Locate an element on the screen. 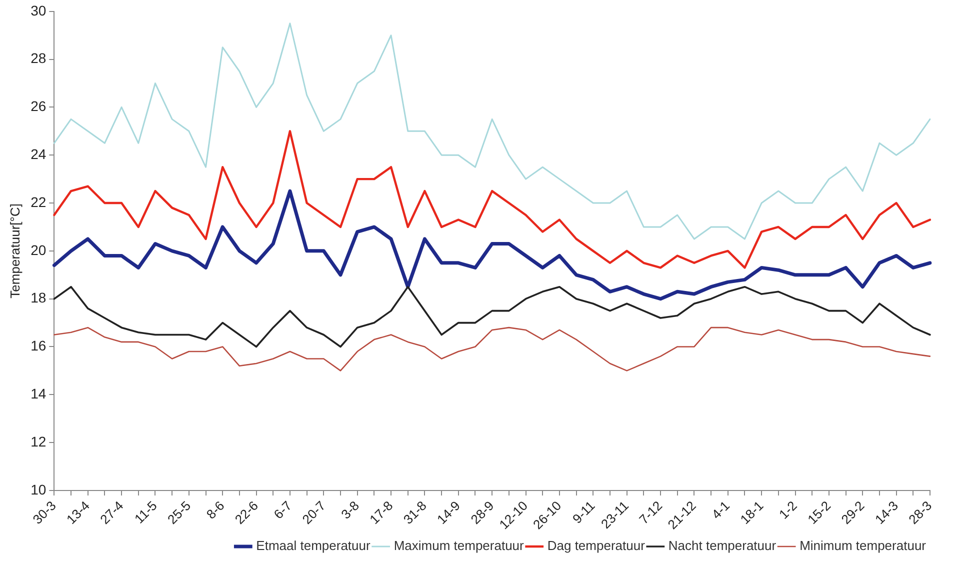 This screenshot has width=960, height=573. y-tick-label: 16 is located at coordinates (38, 346).